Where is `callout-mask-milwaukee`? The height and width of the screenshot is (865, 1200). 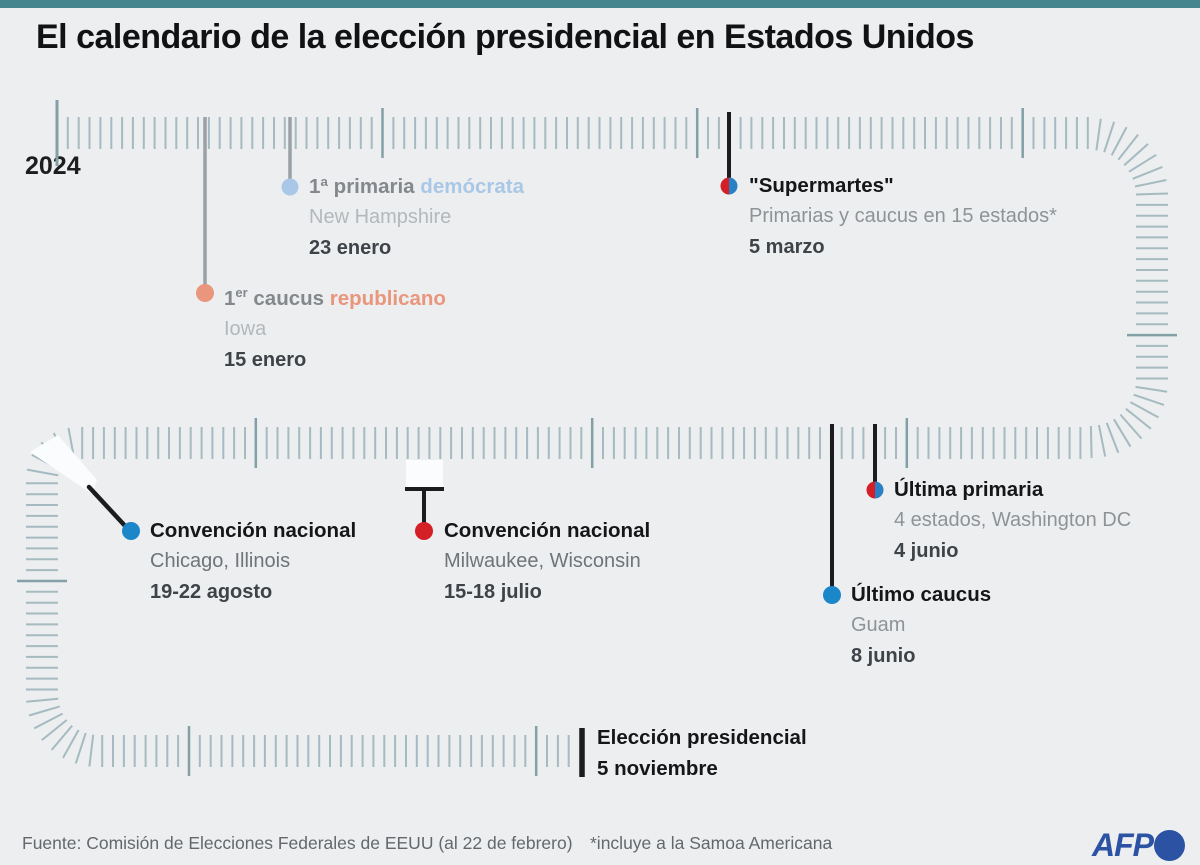
callout-mask-milwaukee is located at coordinates (424, 474).